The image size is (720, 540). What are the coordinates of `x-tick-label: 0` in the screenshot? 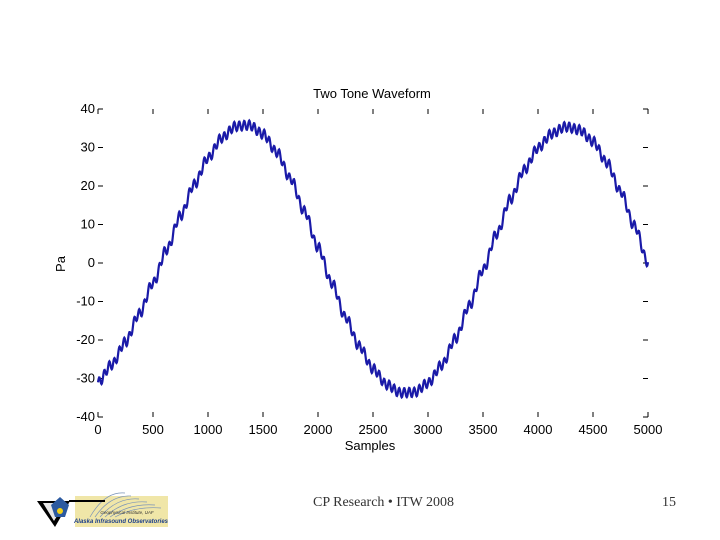 It's located at (97, 429).